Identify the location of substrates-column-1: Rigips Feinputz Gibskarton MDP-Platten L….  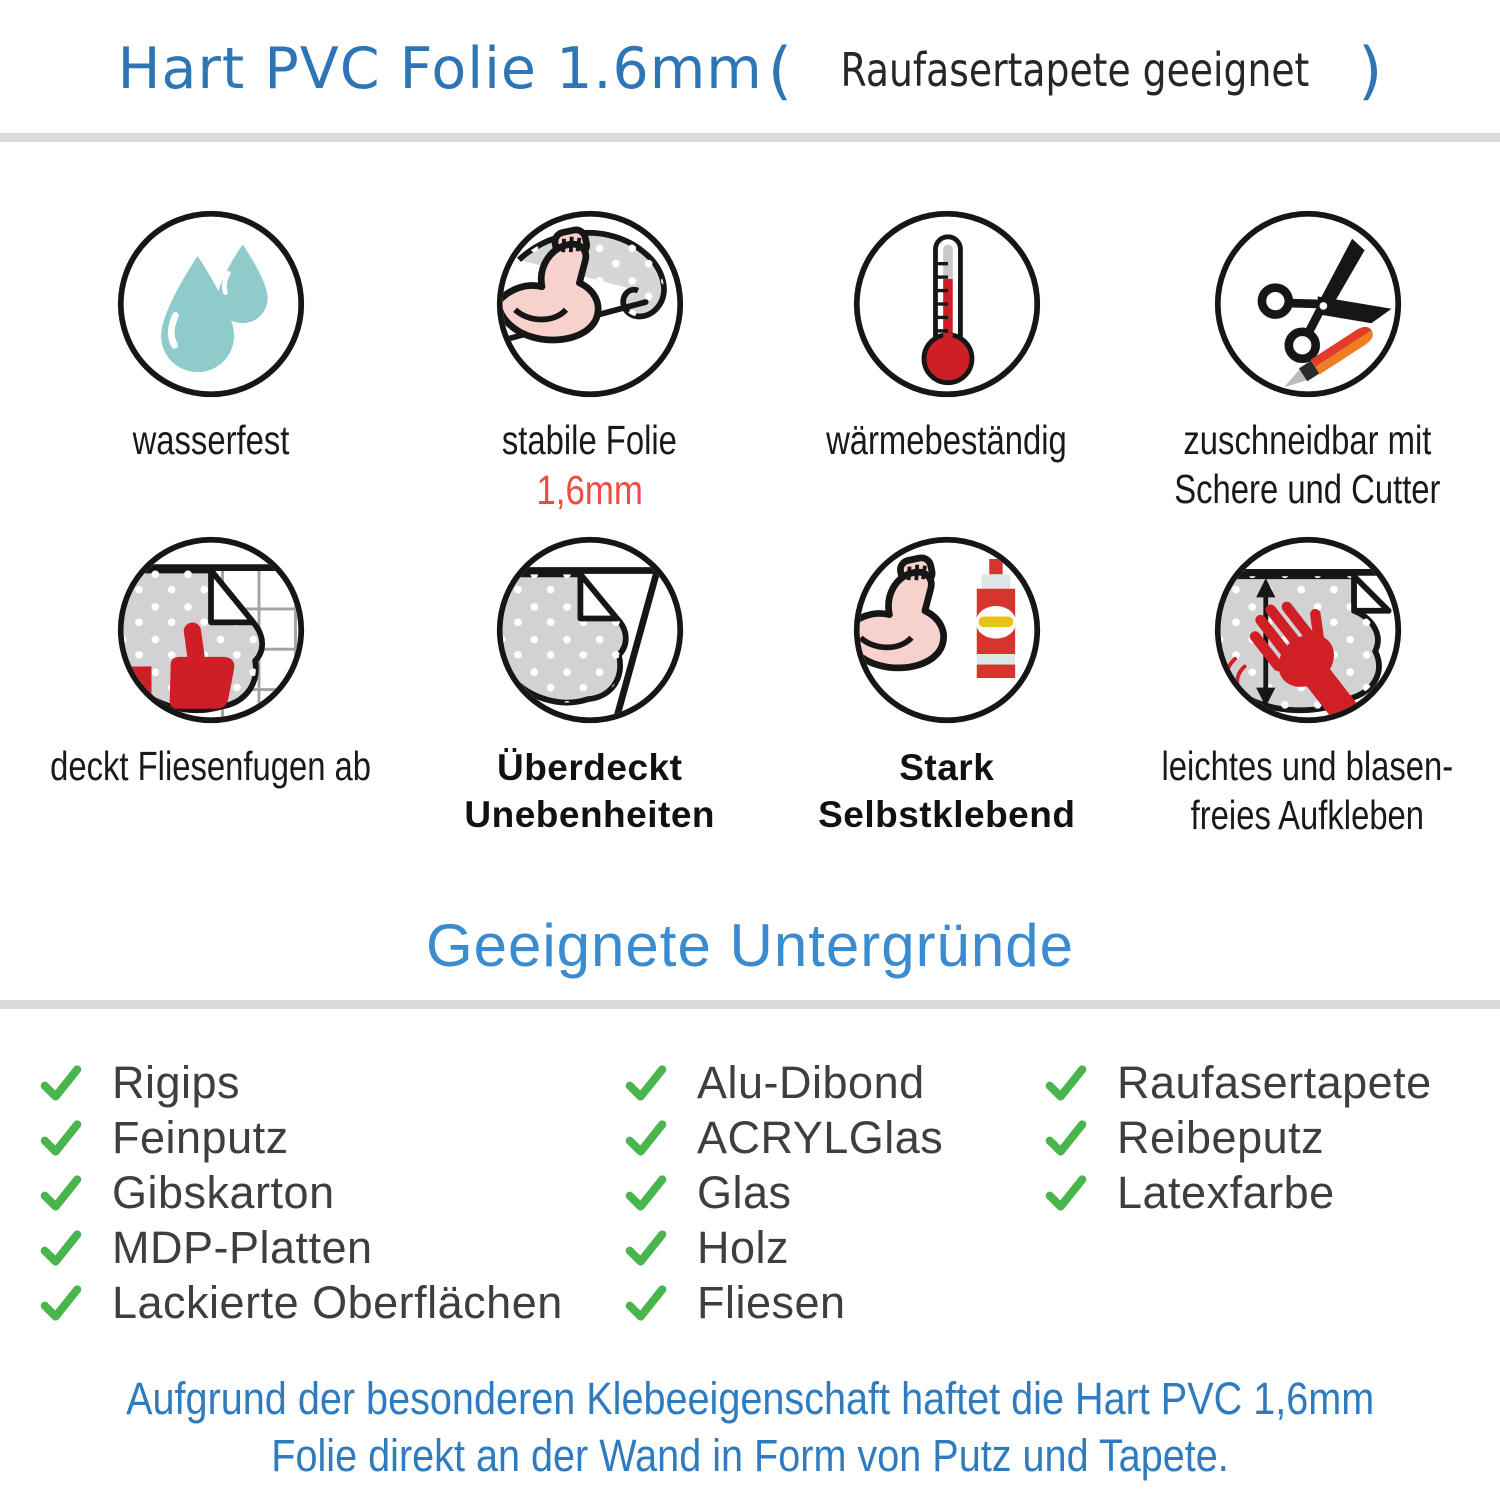
(330, 1192).